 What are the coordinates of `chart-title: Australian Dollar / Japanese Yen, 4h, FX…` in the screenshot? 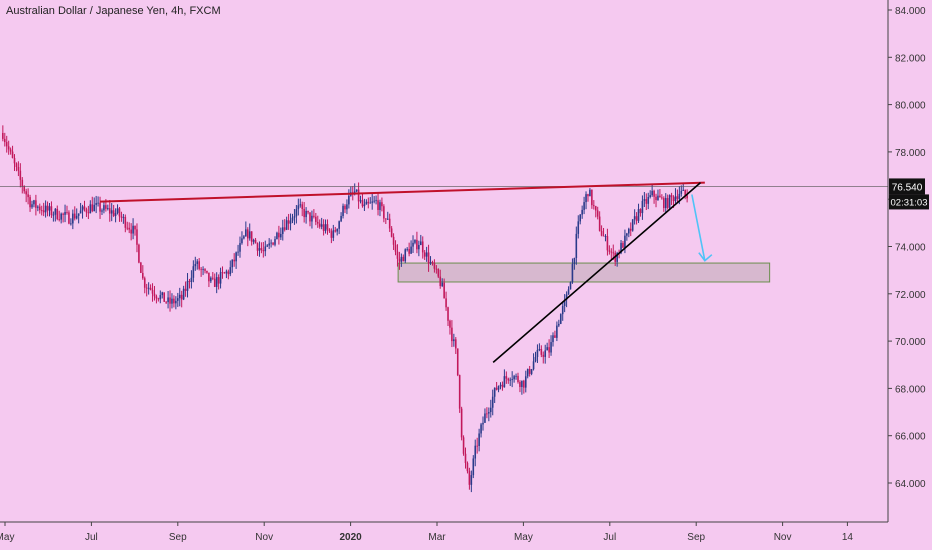 It's located at (113, 11).